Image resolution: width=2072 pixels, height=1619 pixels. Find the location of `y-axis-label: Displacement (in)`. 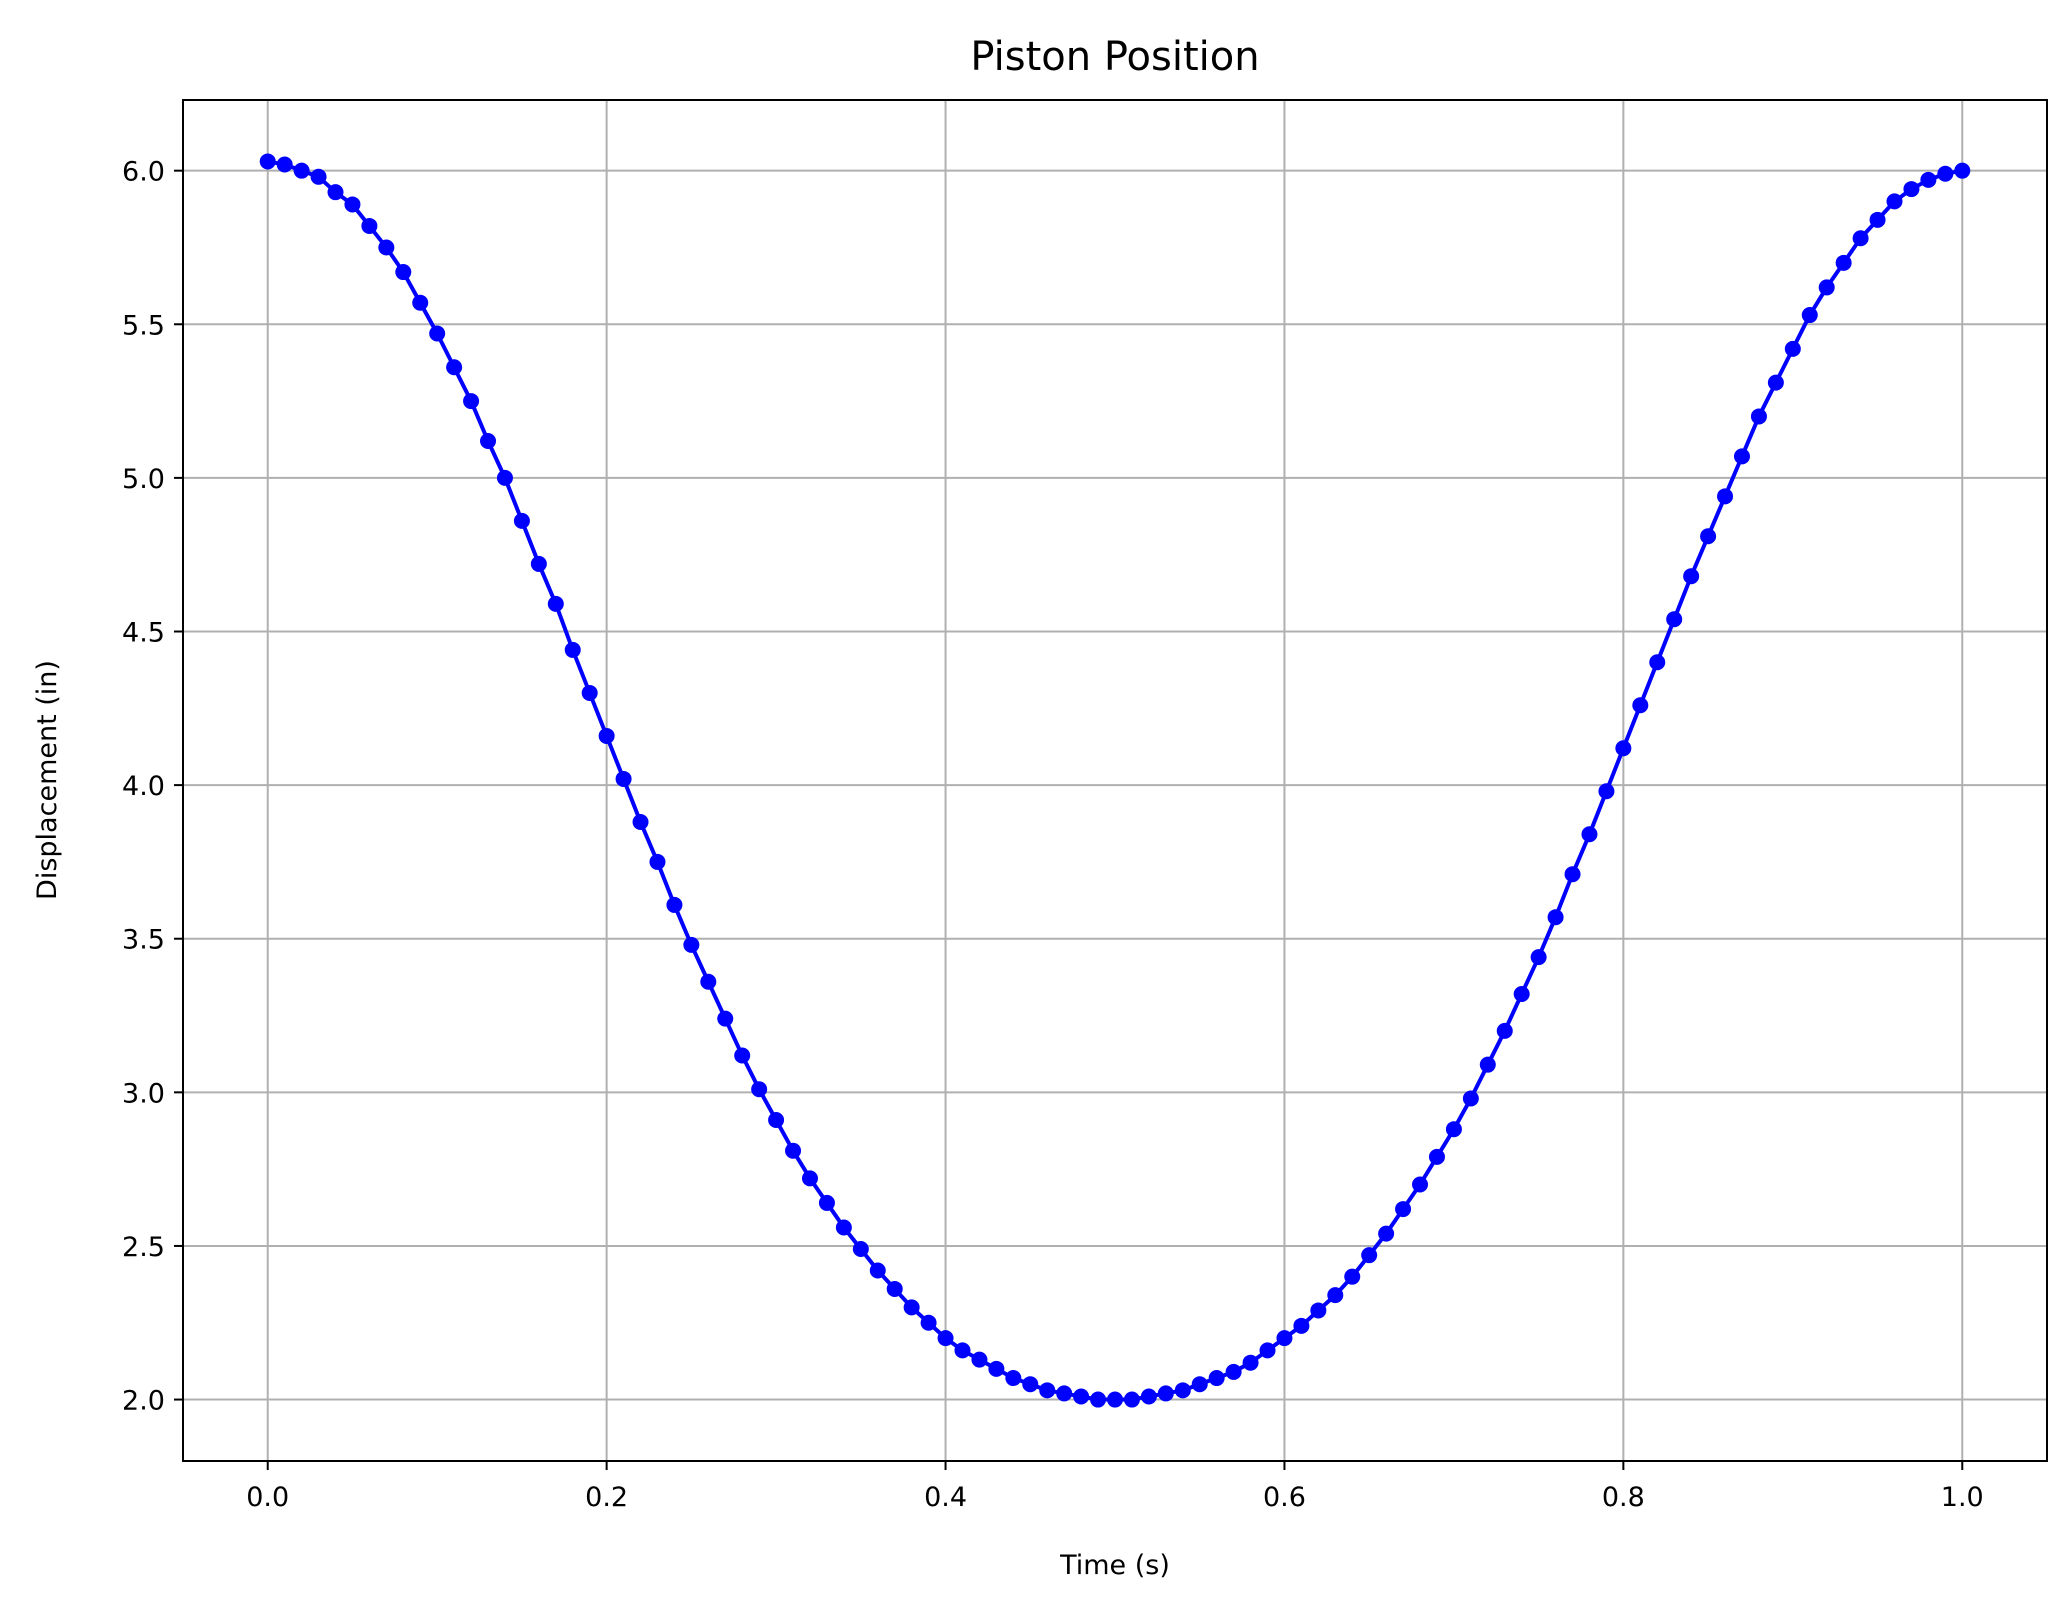

y-axis-label: Displacement (in) is located at coordinates (47, 780).